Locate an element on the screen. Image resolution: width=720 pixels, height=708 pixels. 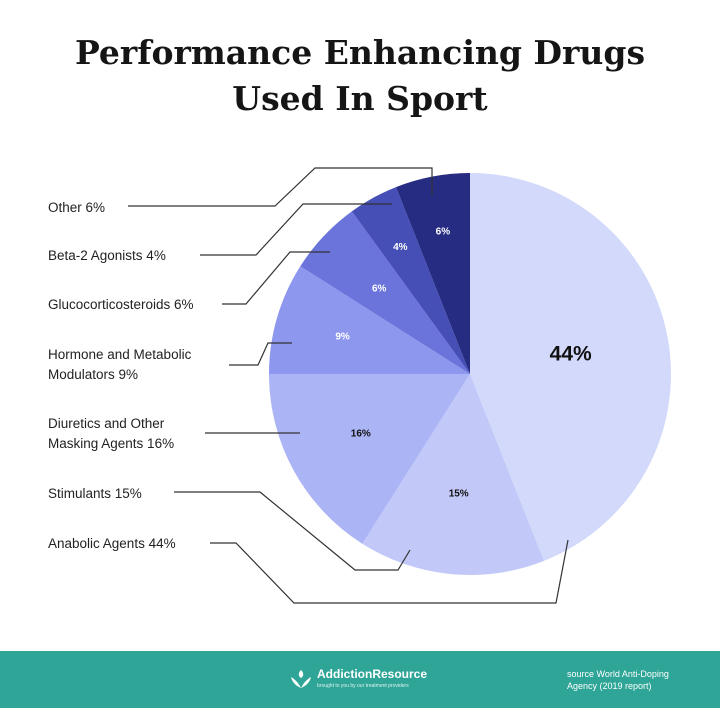
pie-slice-stimulants is located at coordinates (453, 475).